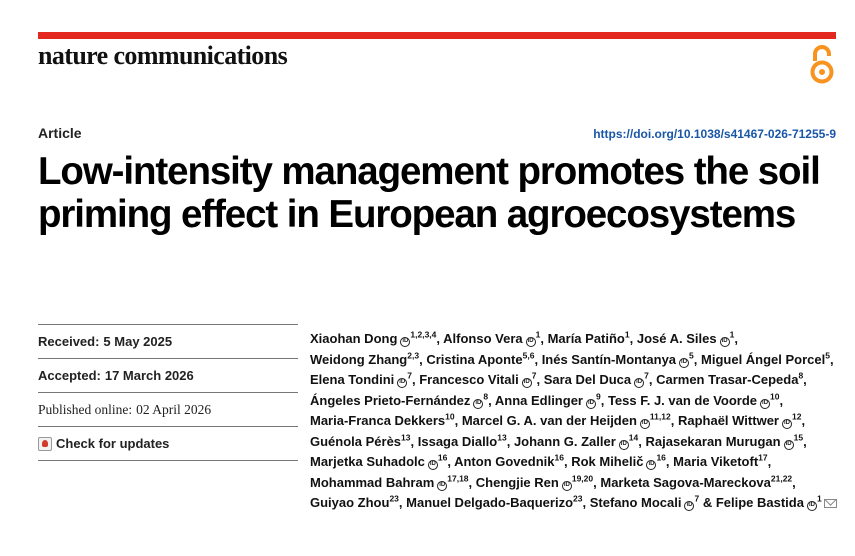  Describe the element at coordinates (413, 355) in the screenshot. I see `author-affiliation: 2,3` at that location.